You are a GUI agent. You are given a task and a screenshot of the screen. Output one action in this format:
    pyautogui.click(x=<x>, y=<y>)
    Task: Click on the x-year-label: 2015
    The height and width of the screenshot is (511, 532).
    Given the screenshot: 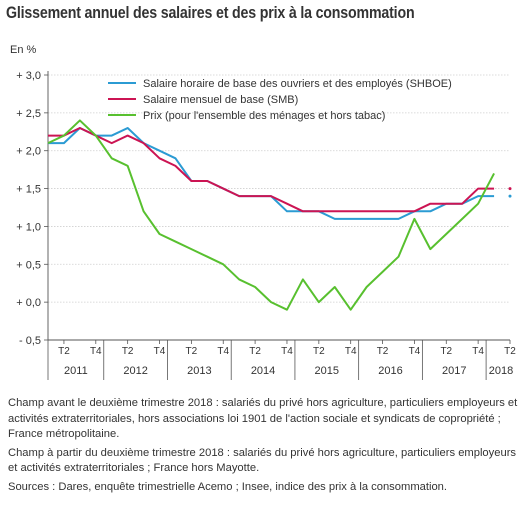 What is the action you would take?
    pyautogui.click(x=327, y=371)
    